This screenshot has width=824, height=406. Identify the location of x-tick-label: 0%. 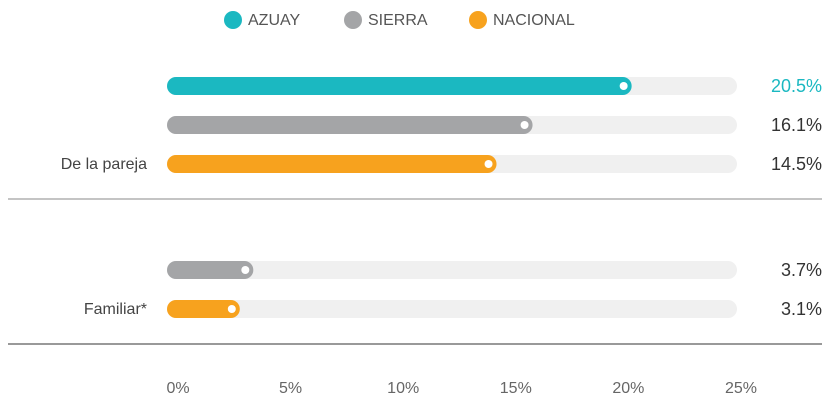
(177, 388).